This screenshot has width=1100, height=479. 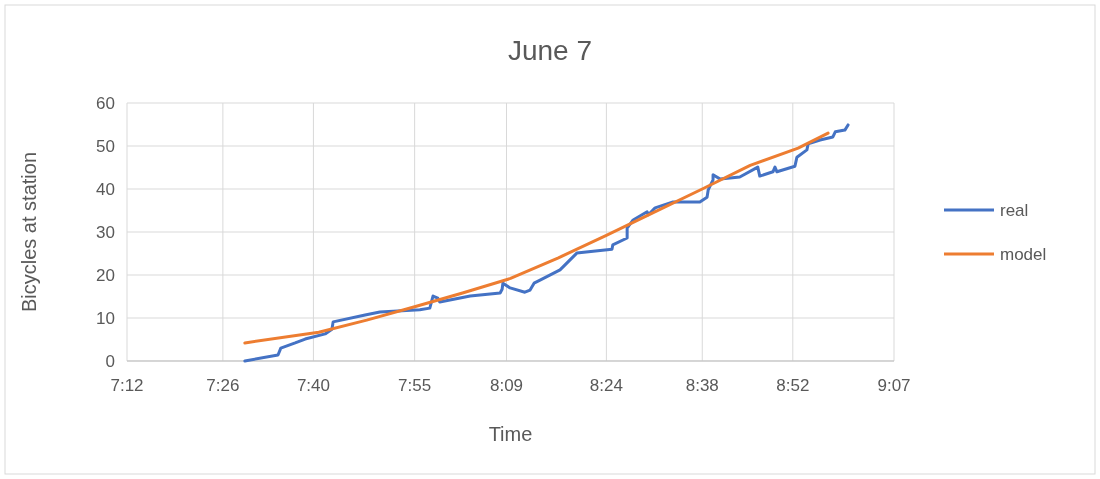 I want to click on x-tick-label: 7:12, so click(x=127, y=385).